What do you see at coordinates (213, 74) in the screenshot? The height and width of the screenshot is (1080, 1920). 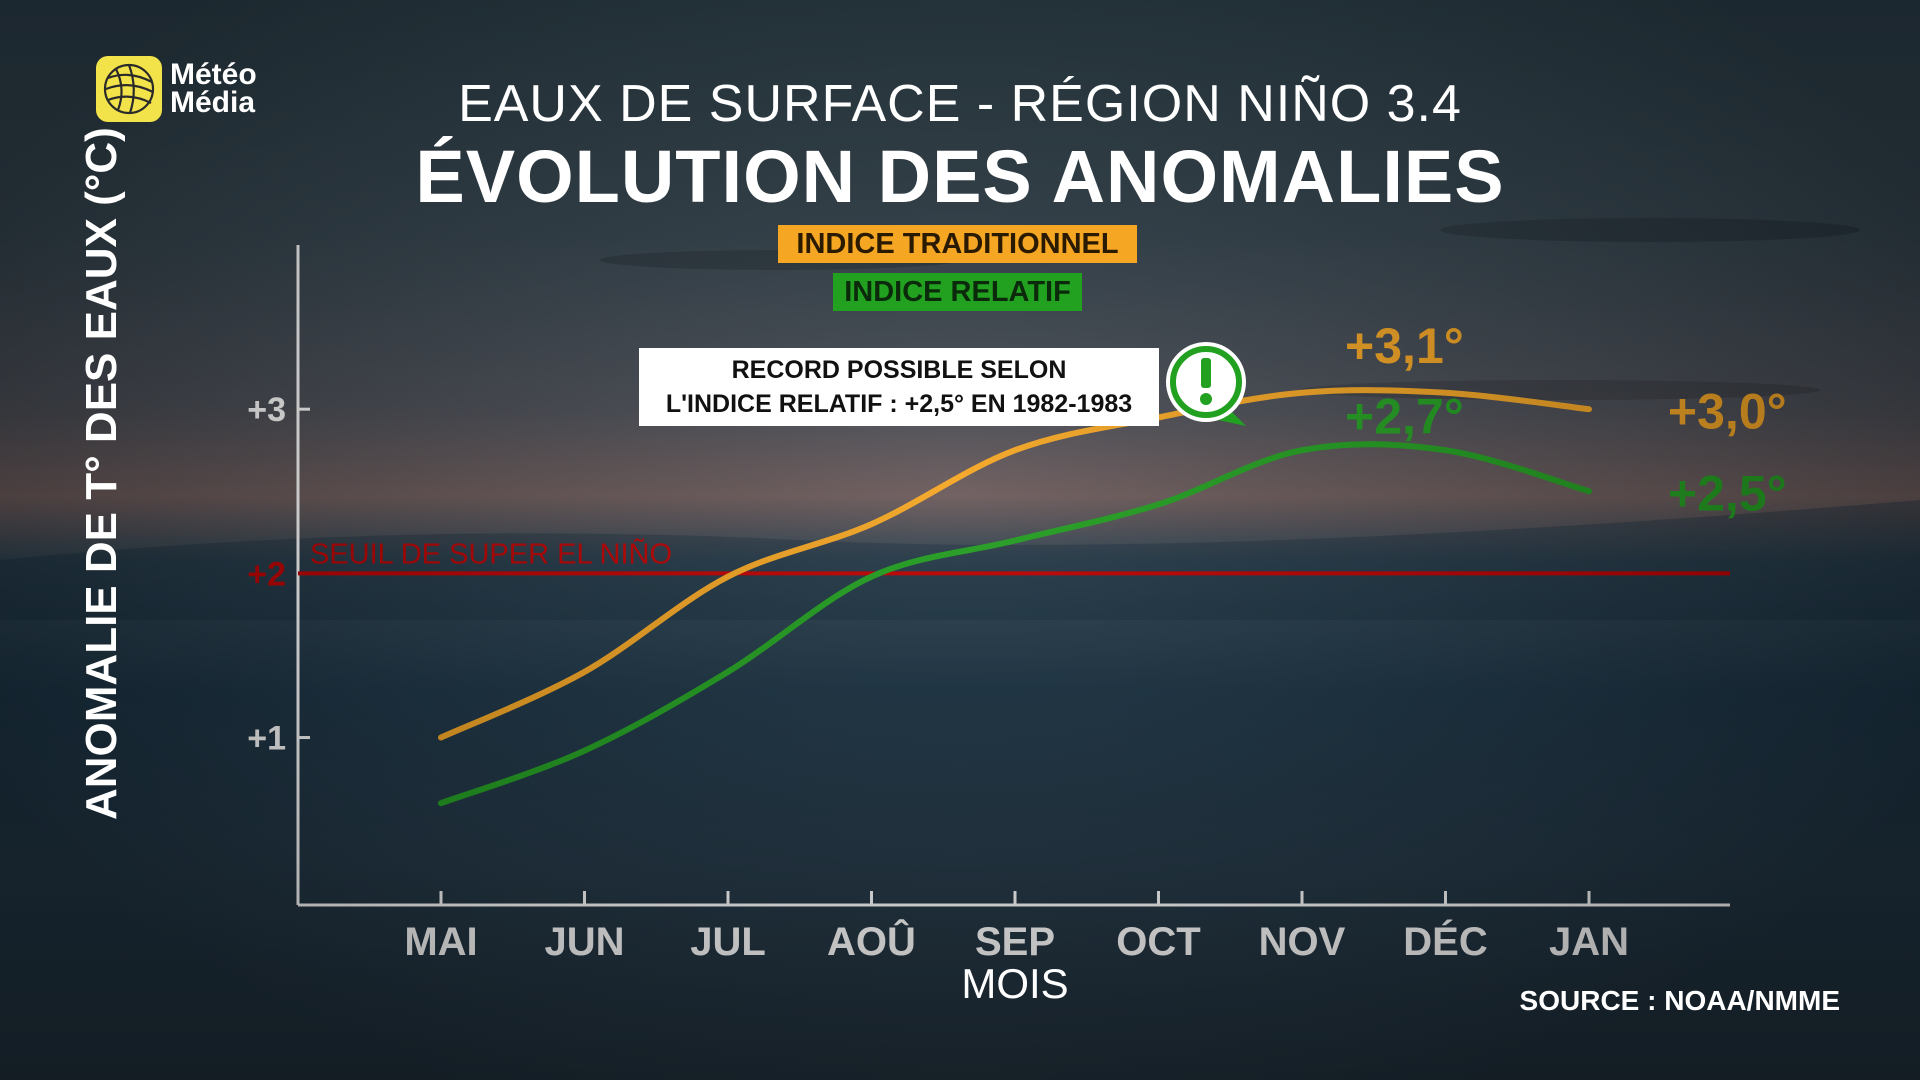 I see `brand-name-line1: Météo` at bounding box center [213, 74].